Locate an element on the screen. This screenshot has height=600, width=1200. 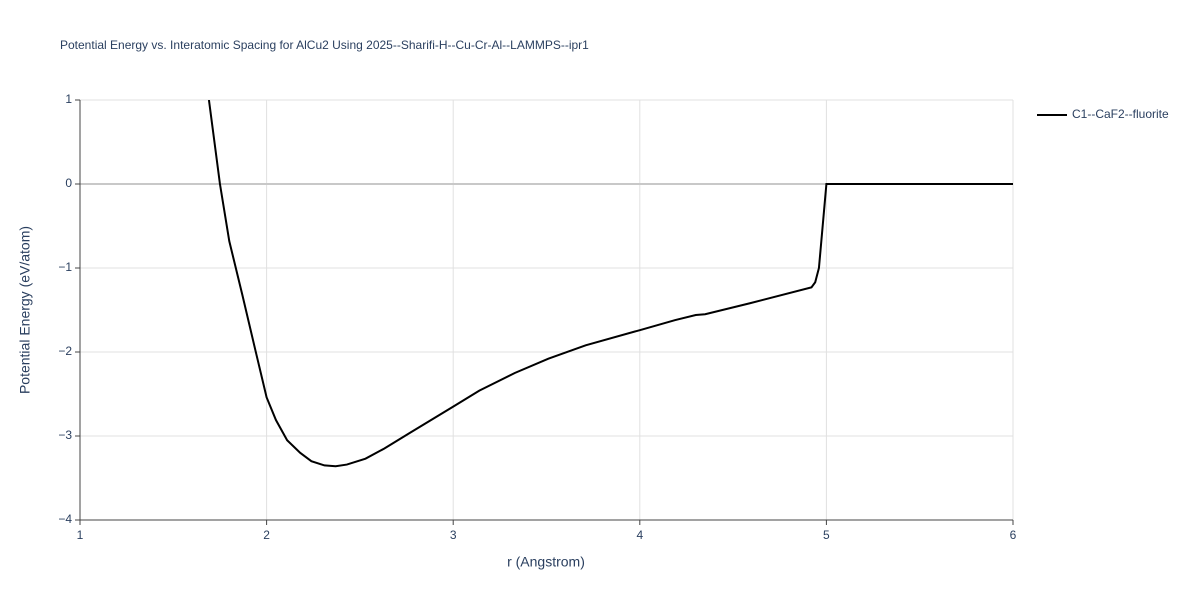
y-tick-label: 1 is located at coordinates (68, 99).